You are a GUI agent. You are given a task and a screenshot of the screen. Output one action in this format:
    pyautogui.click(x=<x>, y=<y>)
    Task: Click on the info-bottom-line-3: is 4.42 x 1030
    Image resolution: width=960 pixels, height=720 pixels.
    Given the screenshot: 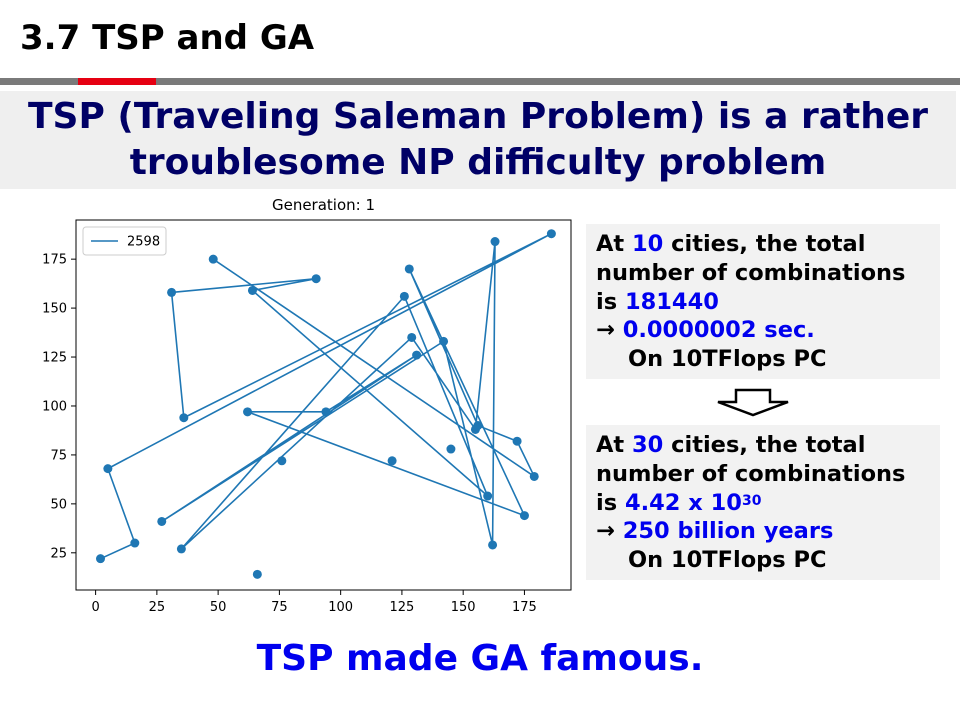 What is the action you would take?
    pyautogui.click(x=763, y=503)
    